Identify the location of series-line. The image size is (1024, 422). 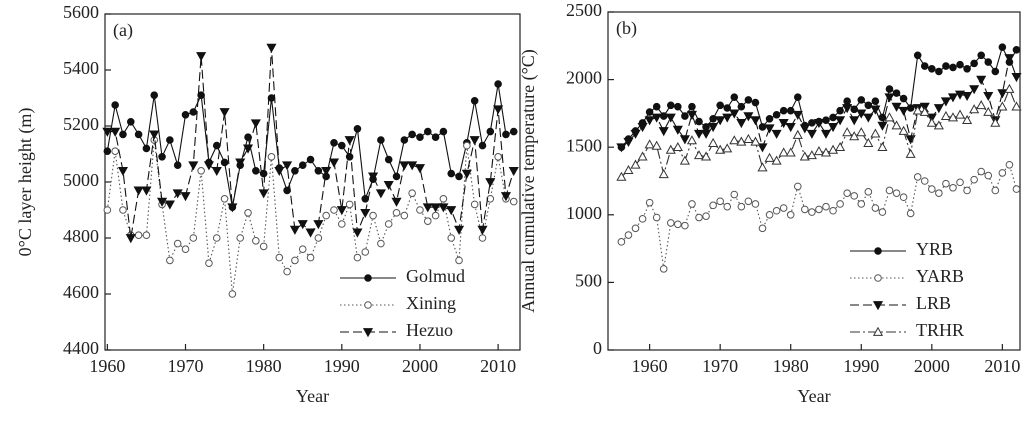
(310, 145).